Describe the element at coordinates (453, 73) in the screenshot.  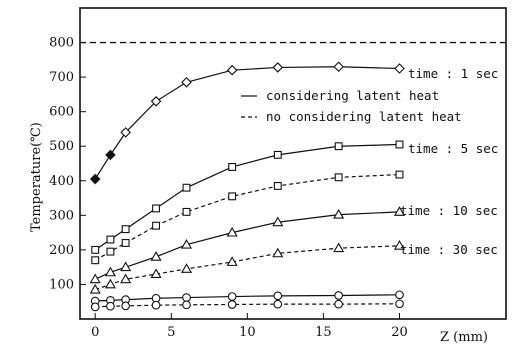
I see `annotation-1sec: time : 1 sec` at that location.